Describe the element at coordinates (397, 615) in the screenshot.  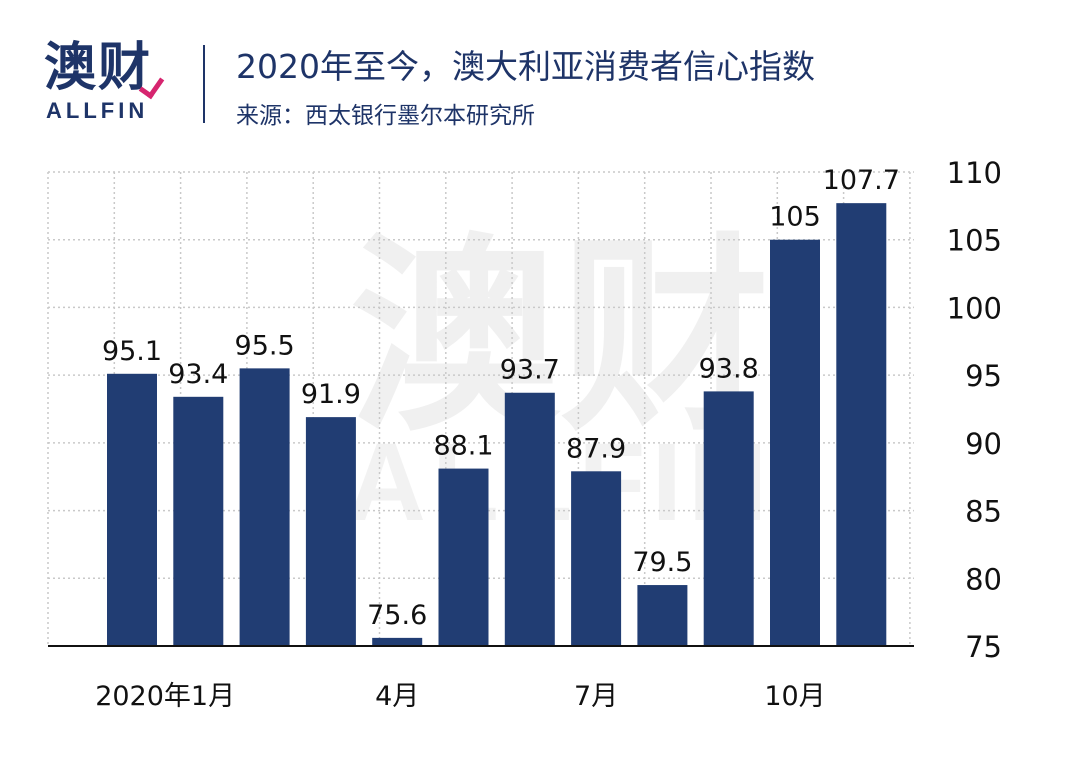
I see `data-label: 75.6` at that location.